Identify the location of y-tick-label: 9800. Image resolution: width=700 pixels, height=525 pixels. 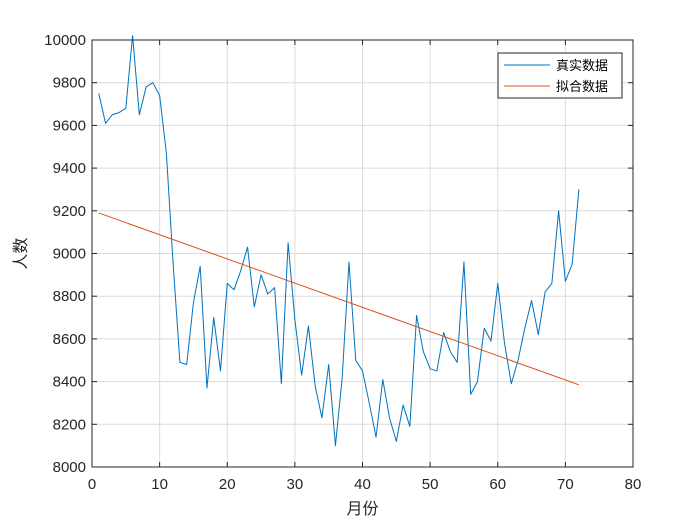
(69, 83).